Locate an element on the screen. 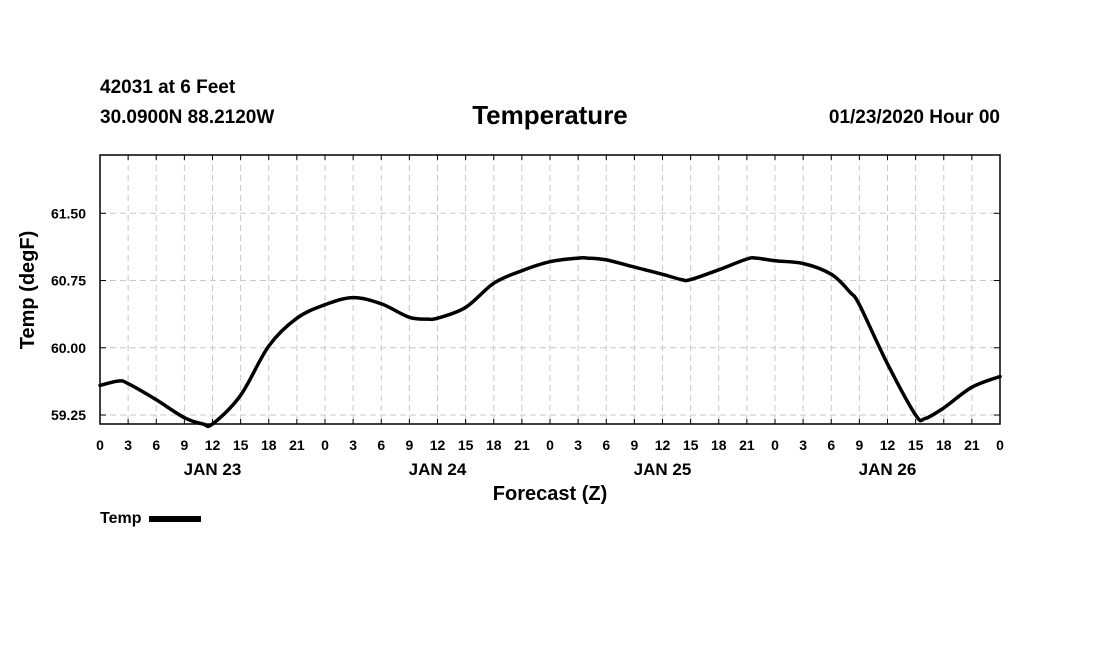 The image size is (1100, 650). forecast-issue-time: 01/23/2020 Hour 00 is located at coordinates (914, 117).